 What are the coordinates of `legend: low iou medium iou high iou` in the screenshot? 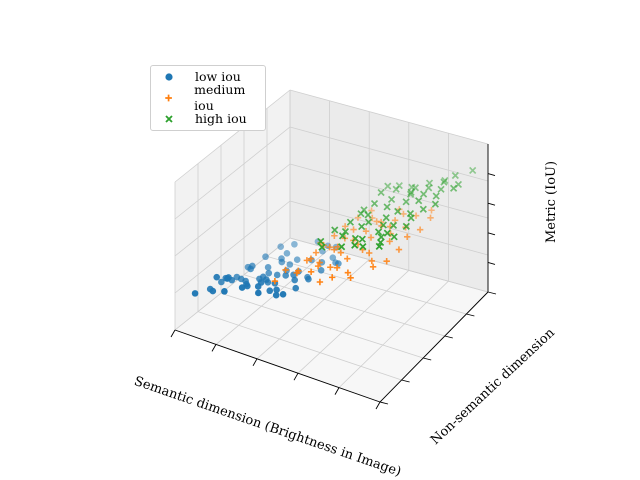 It's located at (208, 98).